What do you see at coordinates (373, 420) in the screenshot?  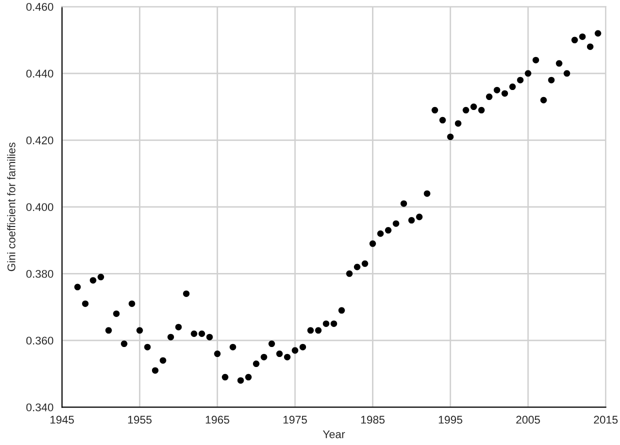 I see `x-tick-label: 1985` at bounding box center [373, 420].